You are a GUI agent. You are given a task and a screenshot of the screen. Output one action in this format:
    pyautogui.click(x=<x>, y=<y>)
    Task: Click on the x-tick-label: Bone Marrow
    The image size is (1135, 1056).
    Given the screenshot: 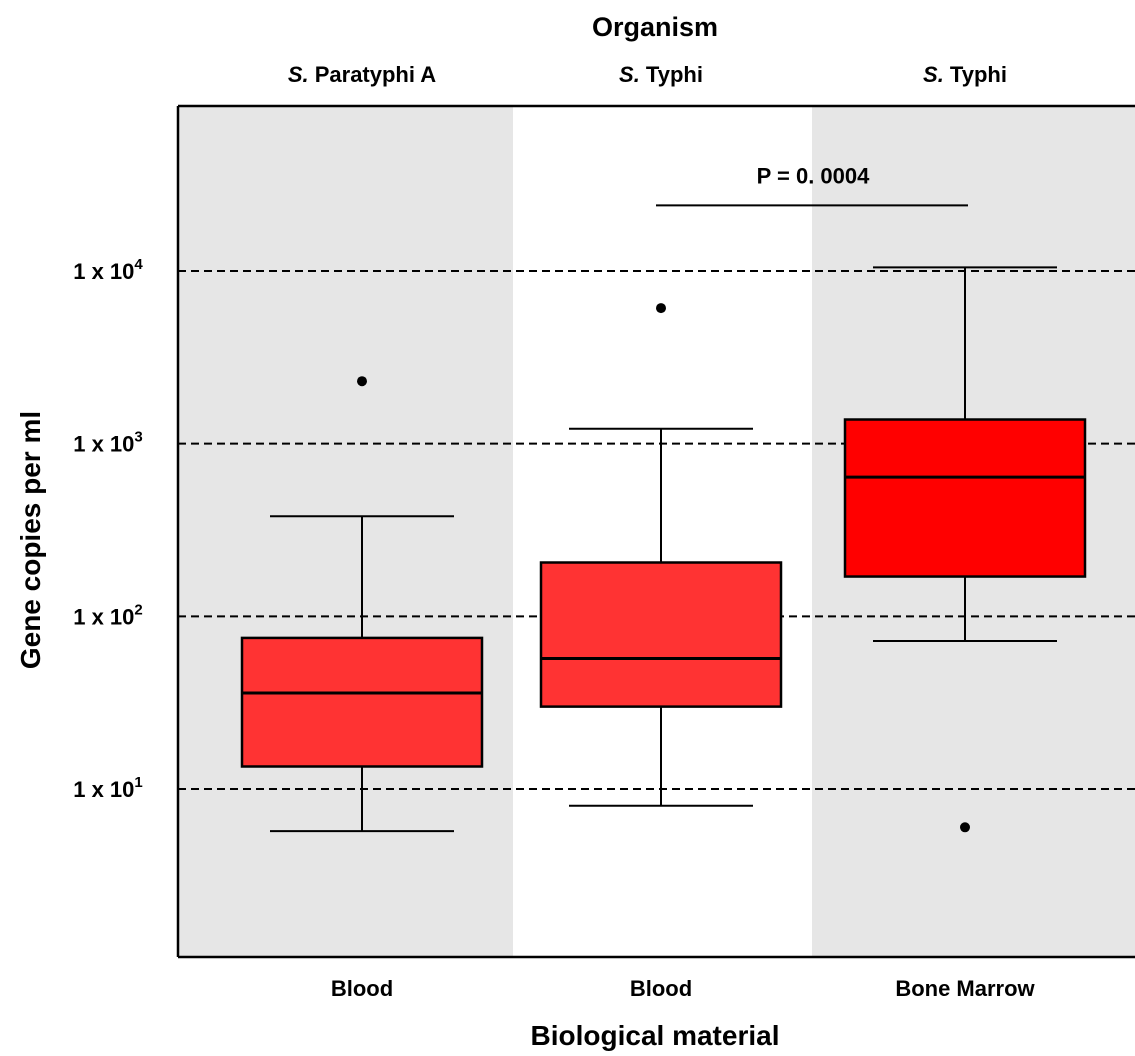 What is the action you would take?
    pyautogui.click(x=965, y=988)
    